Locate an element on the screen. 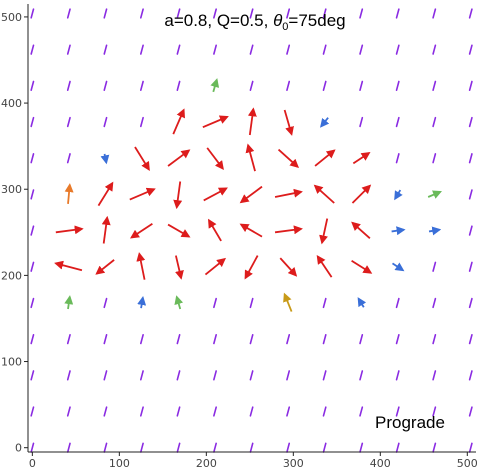  y-tick-label-0: 0 is located at coordinates (18, 448).